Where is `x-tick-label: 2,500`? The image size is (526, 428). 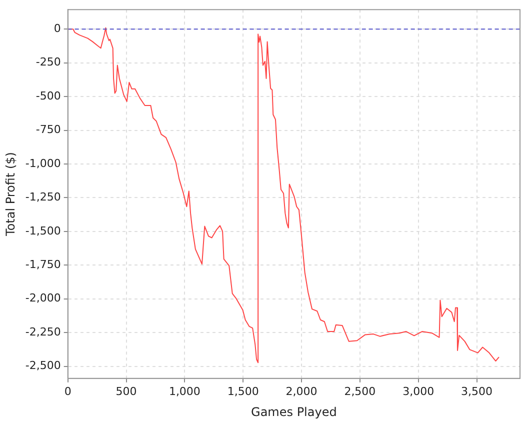
x-tick-label: 2,500 is located at coordinates (360, 391).